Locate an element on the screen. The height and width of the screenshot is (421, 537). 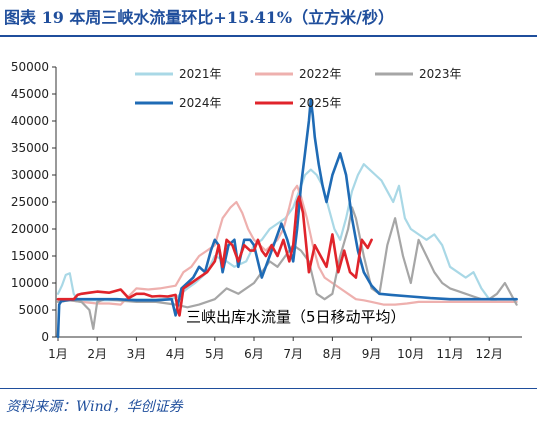
x-tick-label: 11月 is located at coordinates (449, 354).